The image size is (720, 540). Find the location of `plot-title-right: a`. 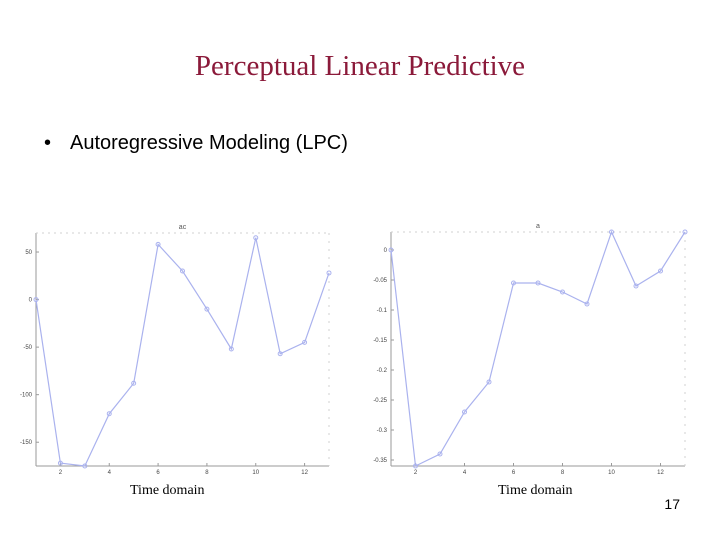

plot-title-right: a is located at coordinates (538, 226).